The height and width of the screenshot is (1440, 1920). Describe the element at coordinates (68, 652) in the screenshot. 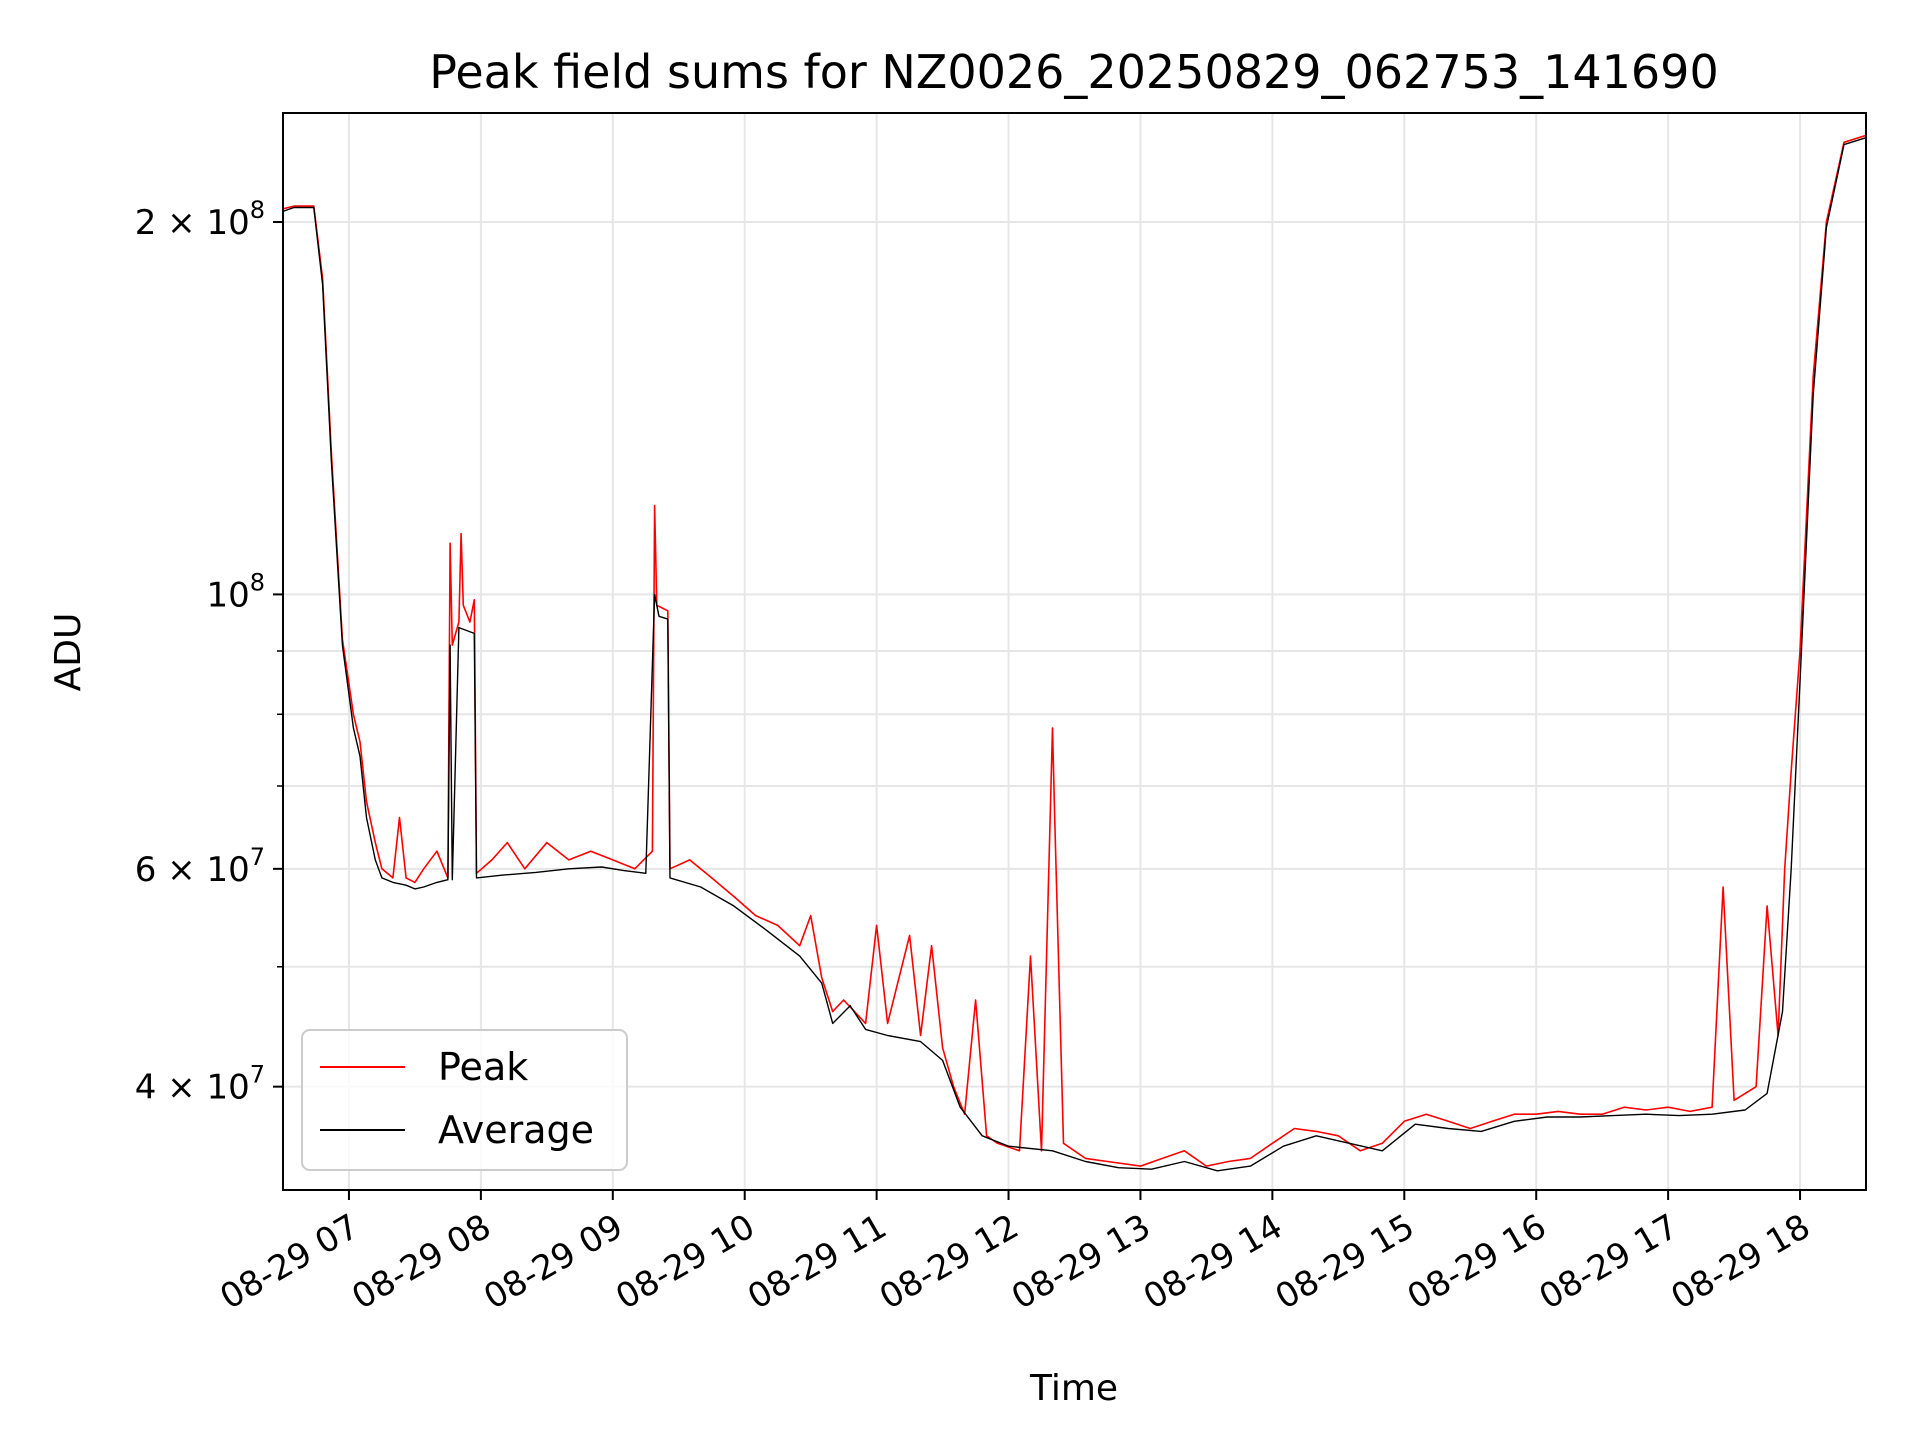

I see `y-axis-label: ADU` at that location.